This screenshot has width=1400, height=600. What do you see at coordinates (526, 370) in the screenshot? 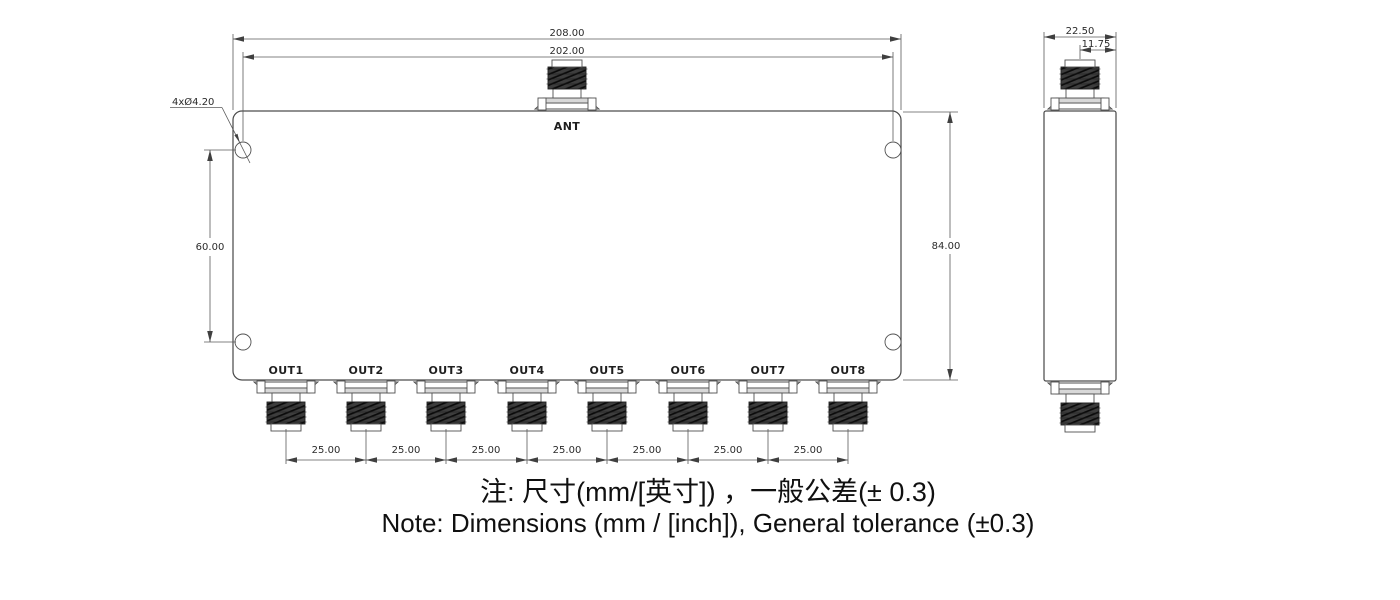
I see `out4-label: OUT4` at bounding box center [526, 370].